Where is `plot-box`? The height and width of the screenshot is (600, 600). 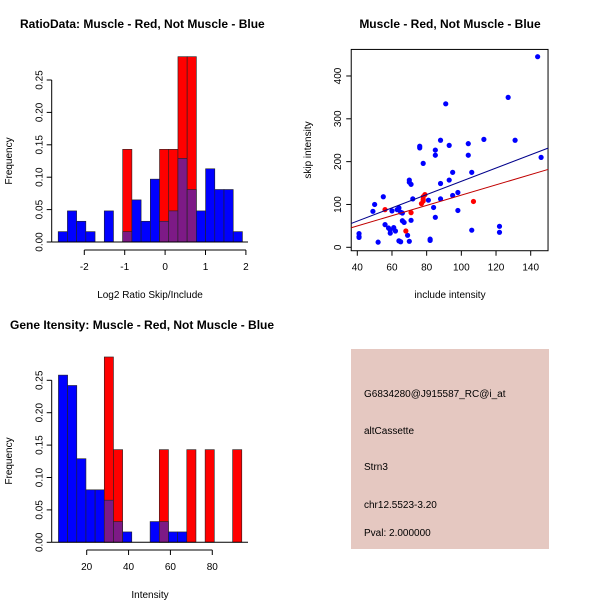 plot-box is located at coordinates (449, 150).